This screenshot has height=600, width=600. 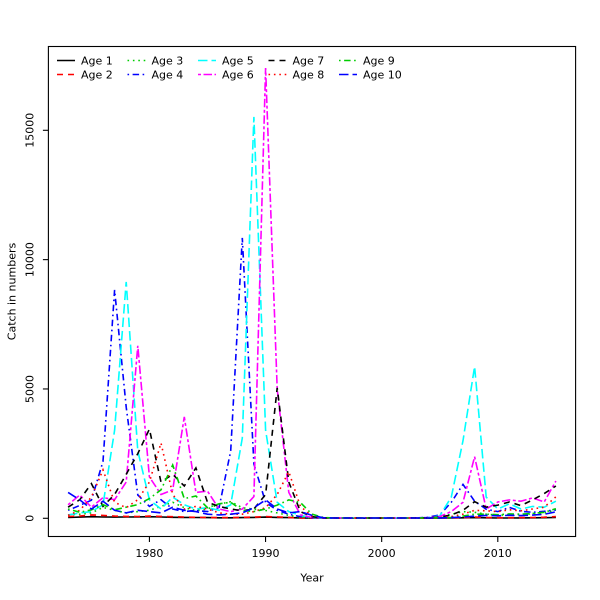 I want to click on legend-entry-age-1: Age 1, so click(x=85, y=61).